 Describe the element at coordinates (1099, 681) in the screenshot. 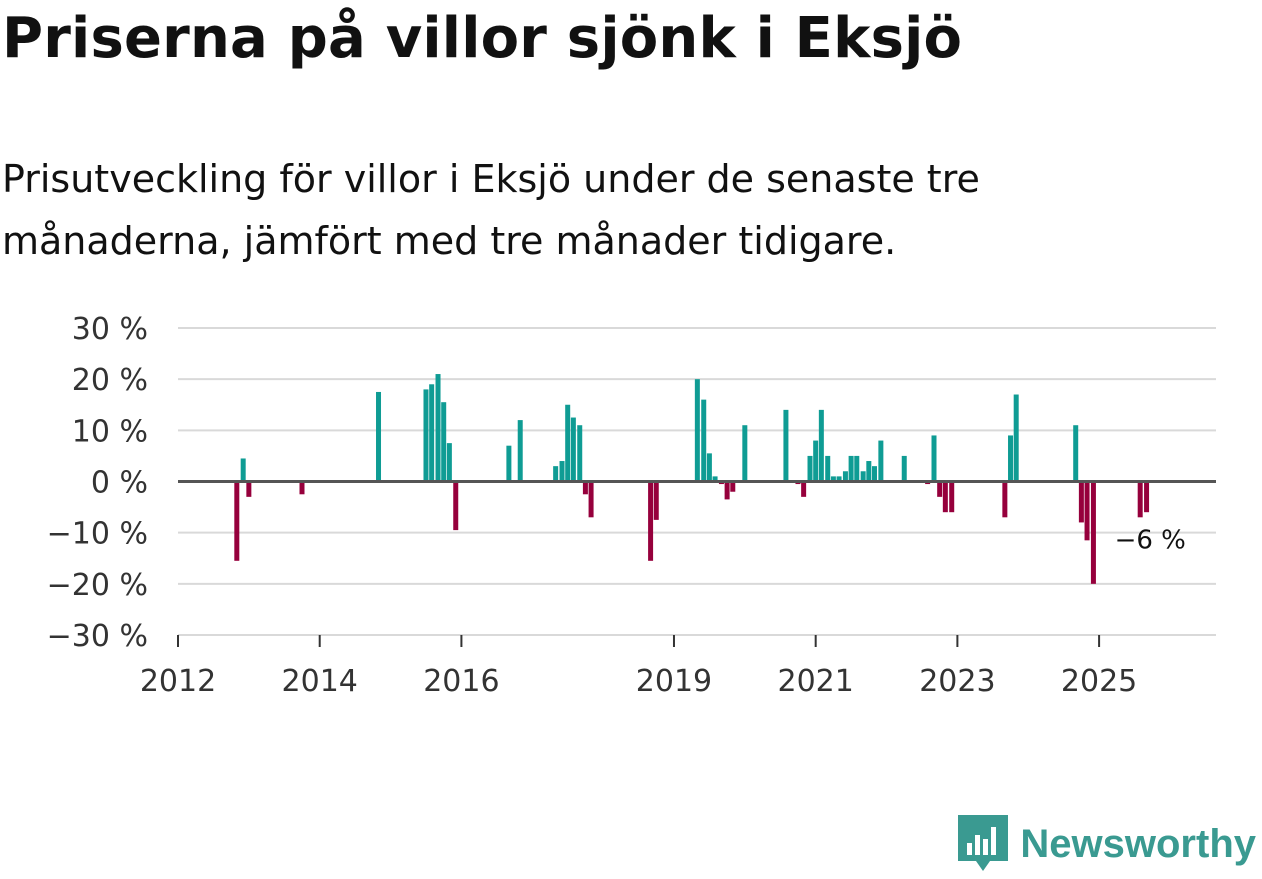

I see `x-tick-label: 2025` at that location.